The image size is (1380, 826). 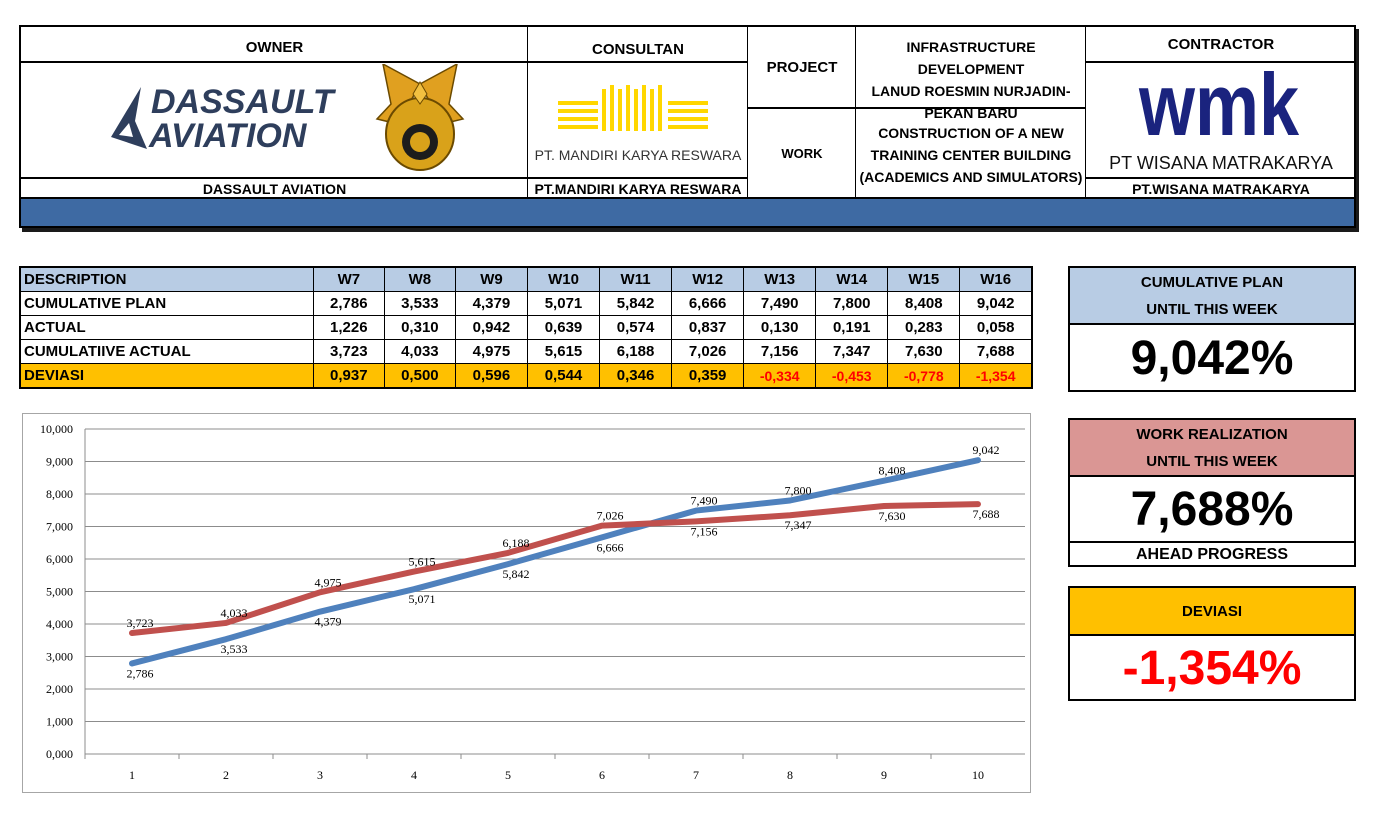 I want to click on data-label: 5,615, so click(x=422, y=562).